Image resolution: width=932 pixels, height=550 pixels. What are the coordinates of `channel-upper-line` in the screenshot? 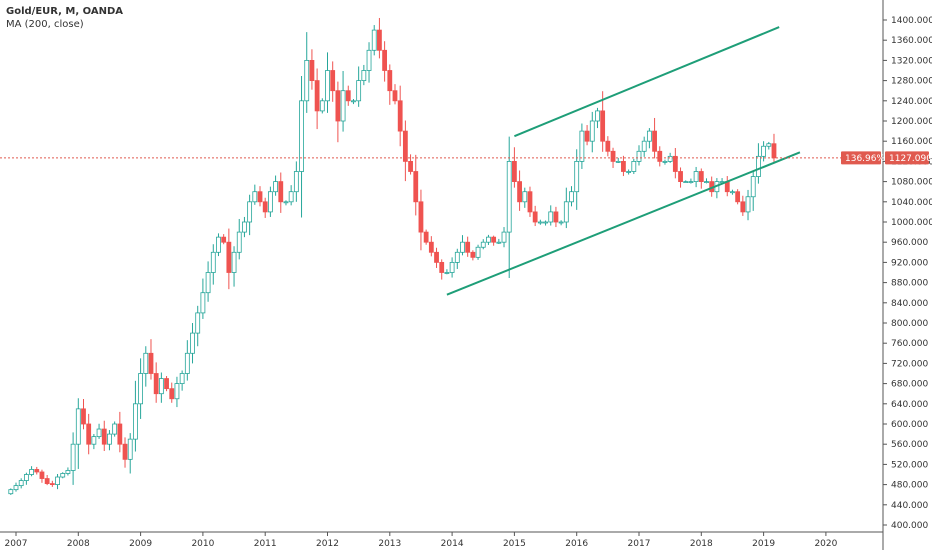 It's located at (647, 82).